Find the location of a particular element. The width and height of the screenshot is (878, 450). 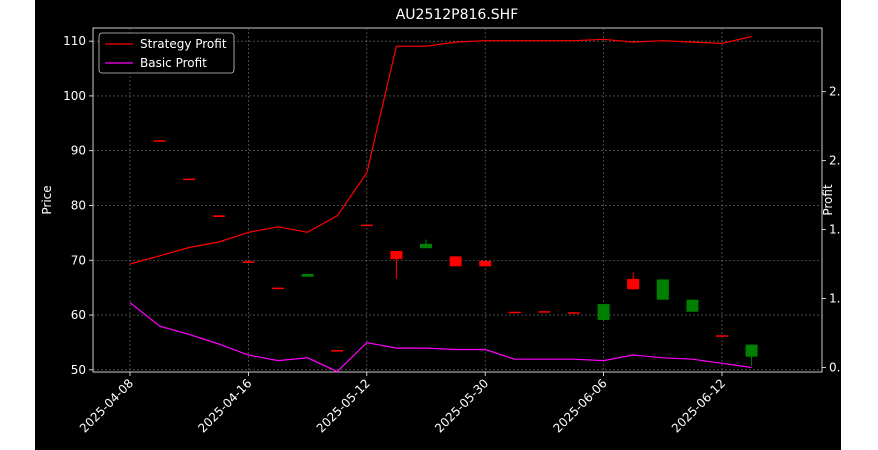

x-tick-label: 2025-04-16 is located at coordinates (224, 405).